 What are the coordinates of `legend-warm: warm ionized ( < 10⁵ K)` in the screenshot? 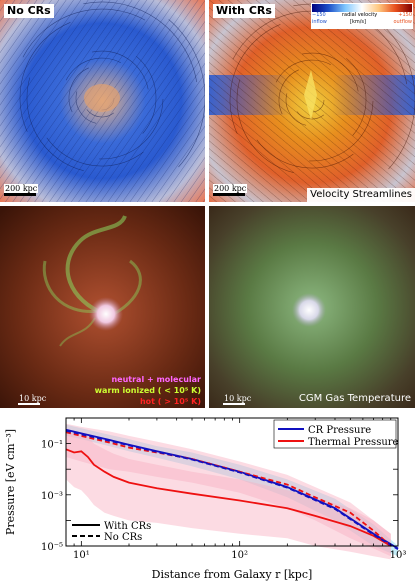 It's located at (147, 390).